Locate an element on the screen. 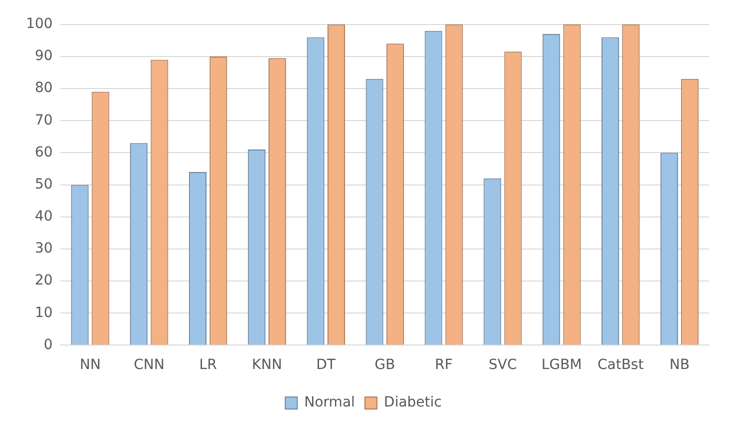  legend-label: Normal is located at coordinates (329, 402).